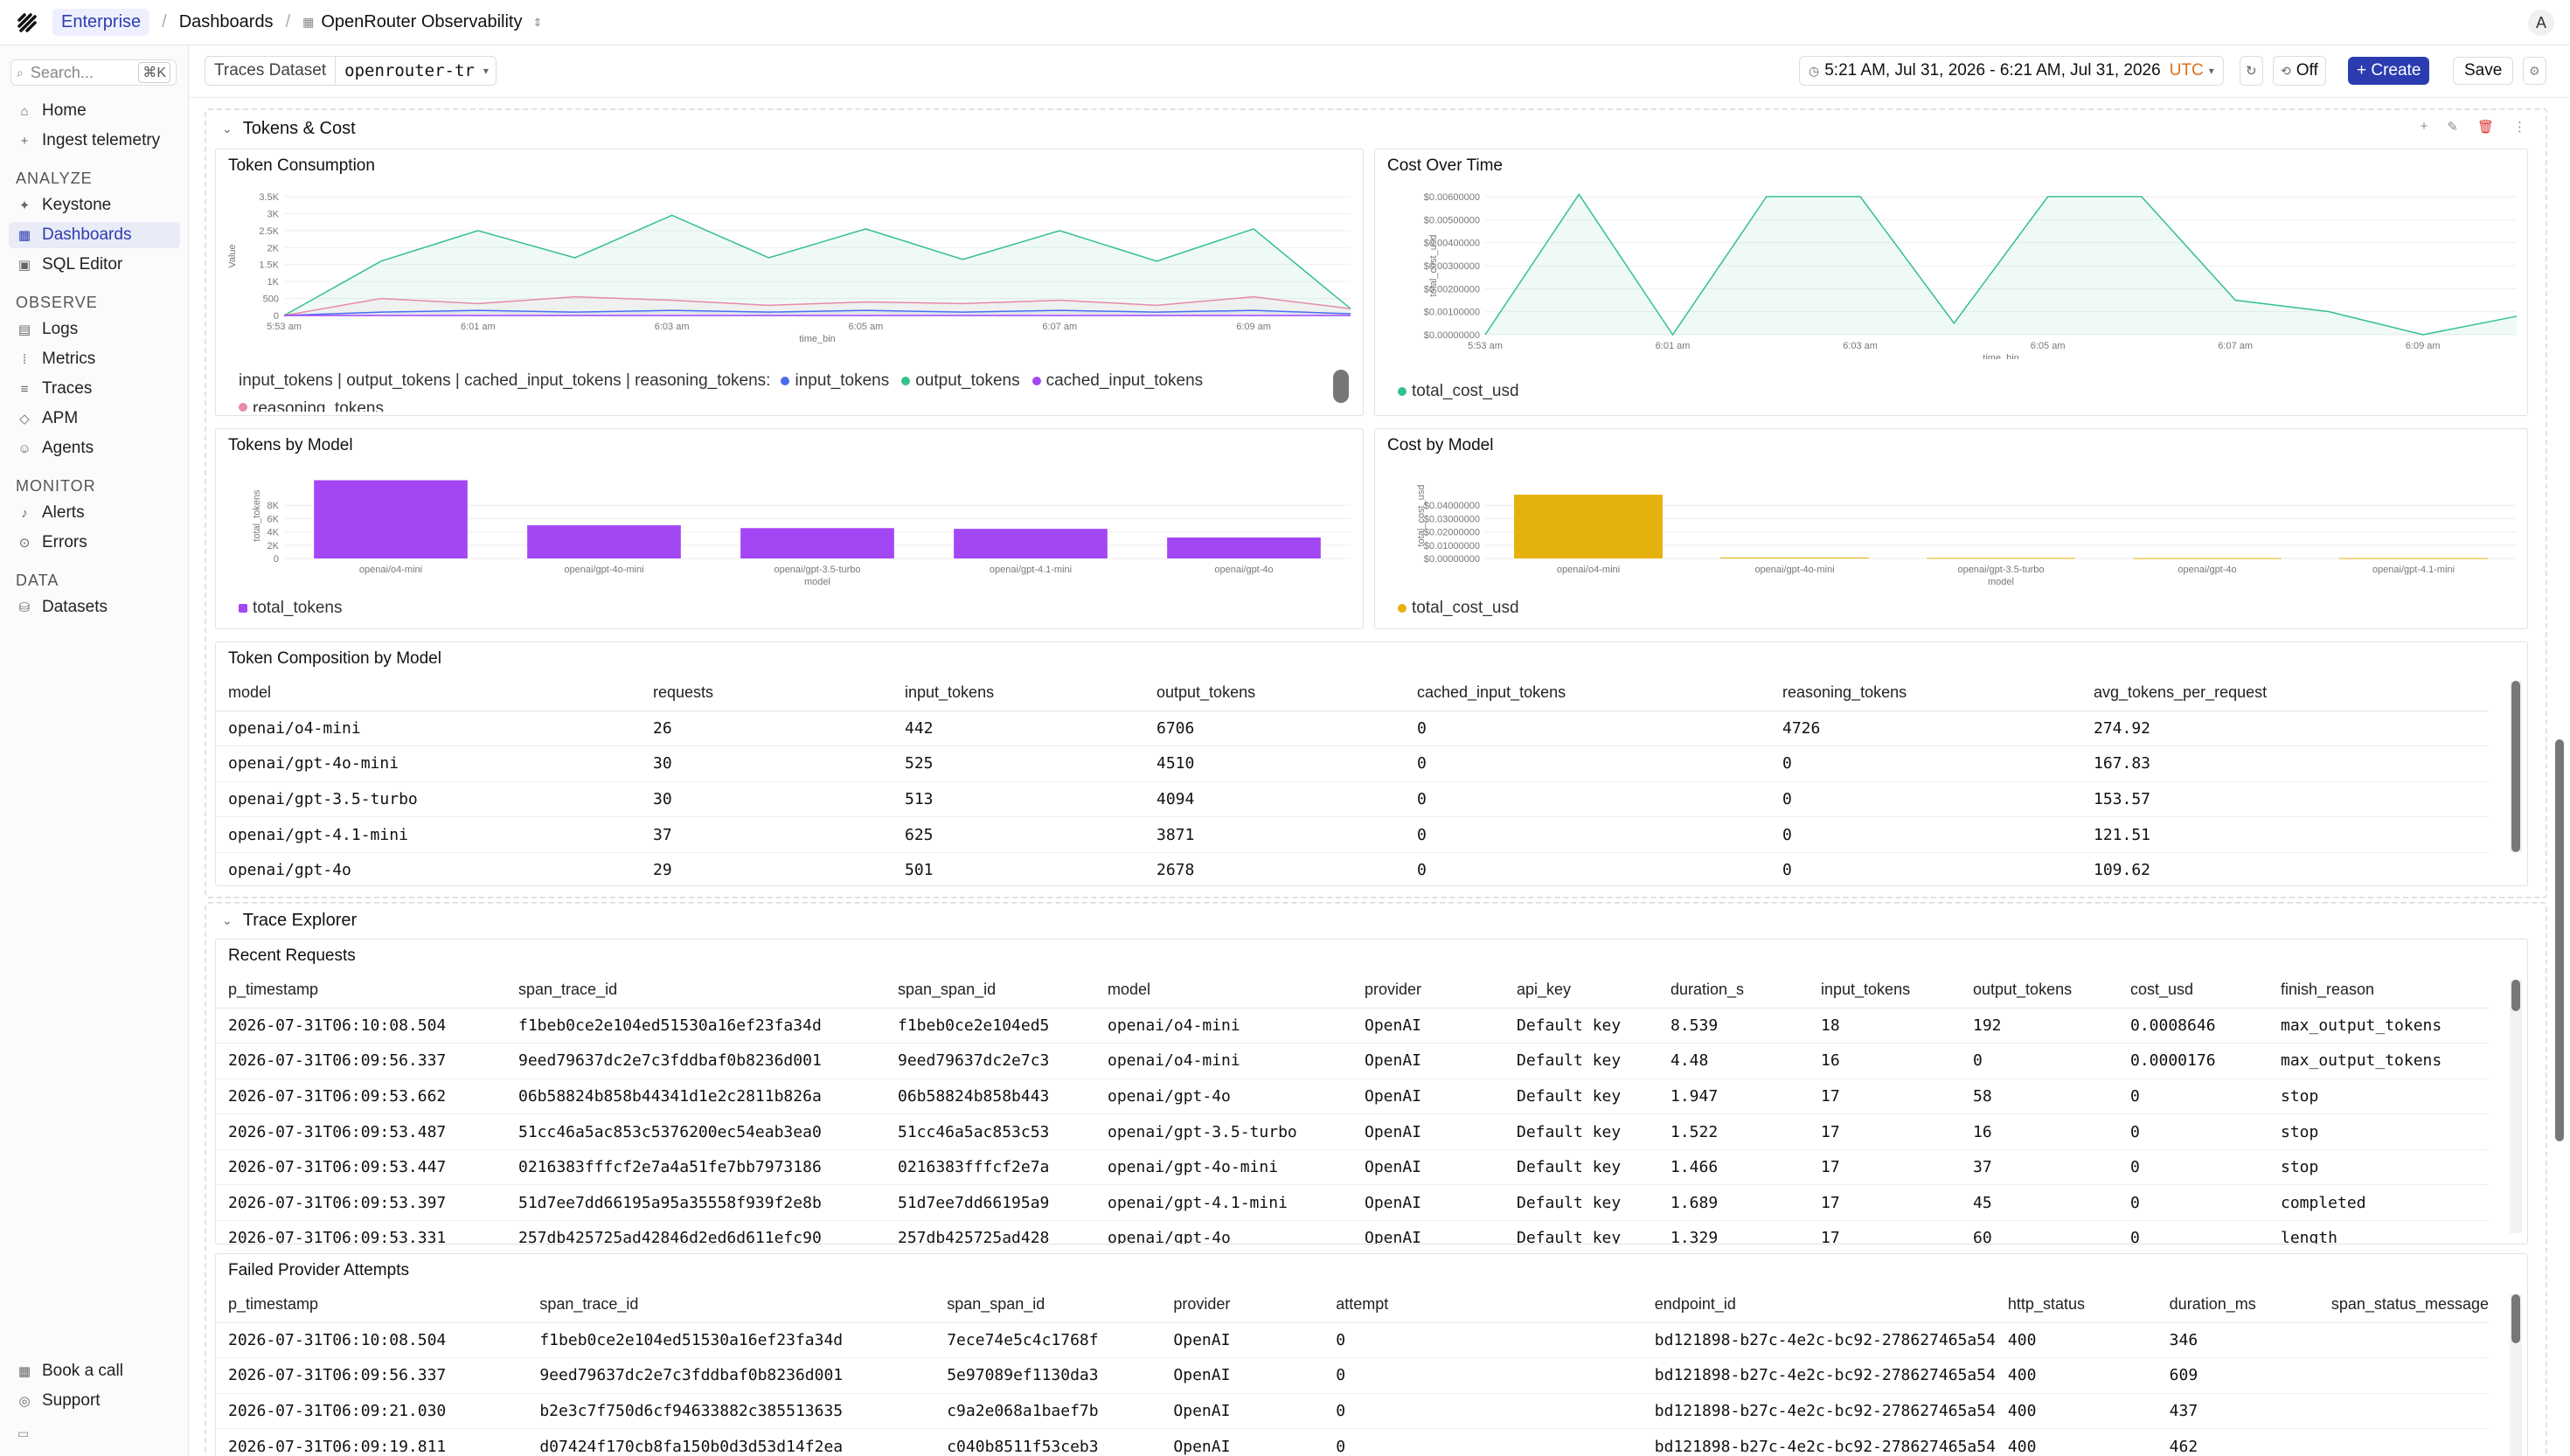  What do you see at coordinates (154, 72) in the screenshot?
I see `search-shortcut: ⌘K` at bounding box center [154, 72].